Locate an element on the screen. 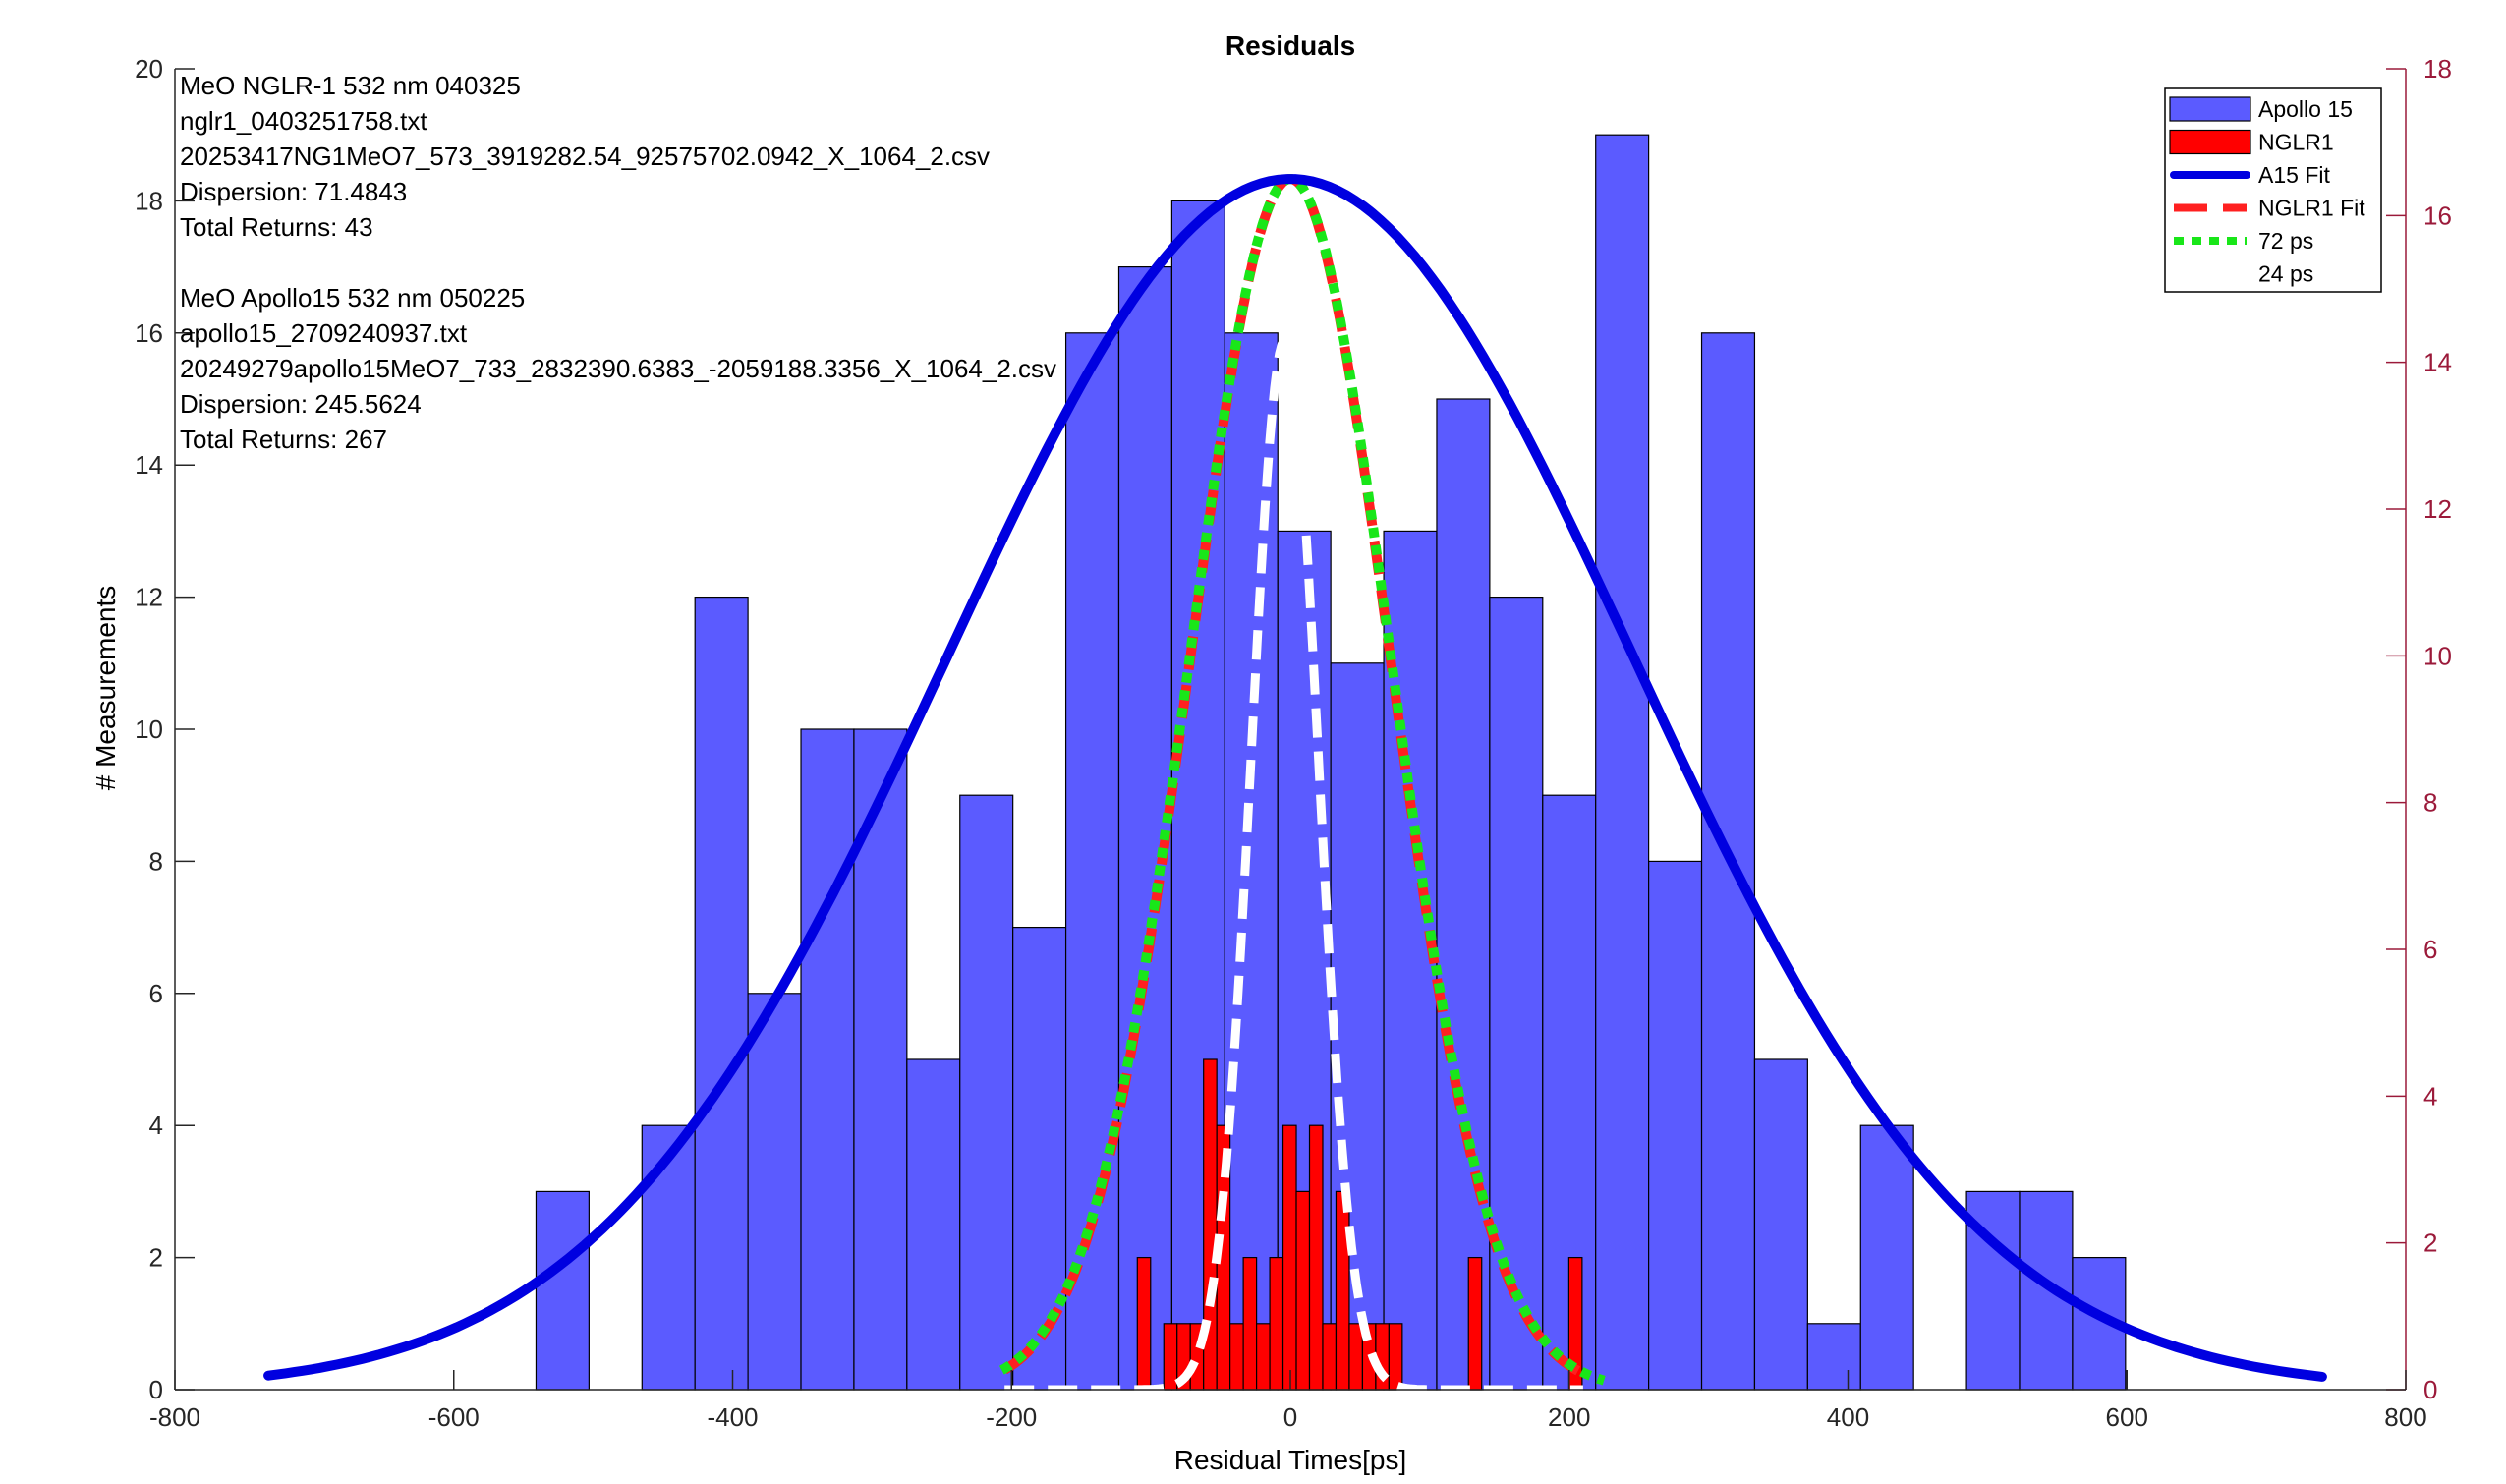 The image size is (2506, 1484). legend-label-nglr1: NGLR1 is located at coordinates (2296, 142).